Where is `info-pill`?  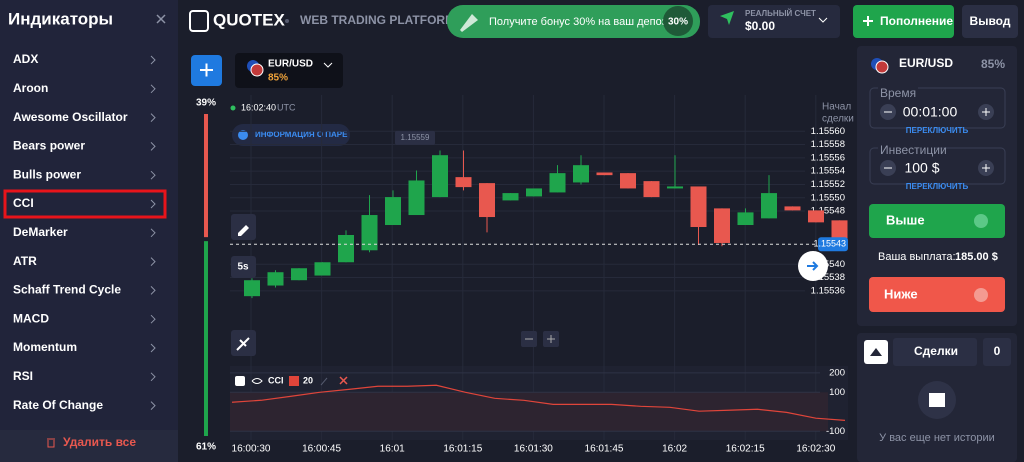 info-pill is located at coordinates (291, 135).